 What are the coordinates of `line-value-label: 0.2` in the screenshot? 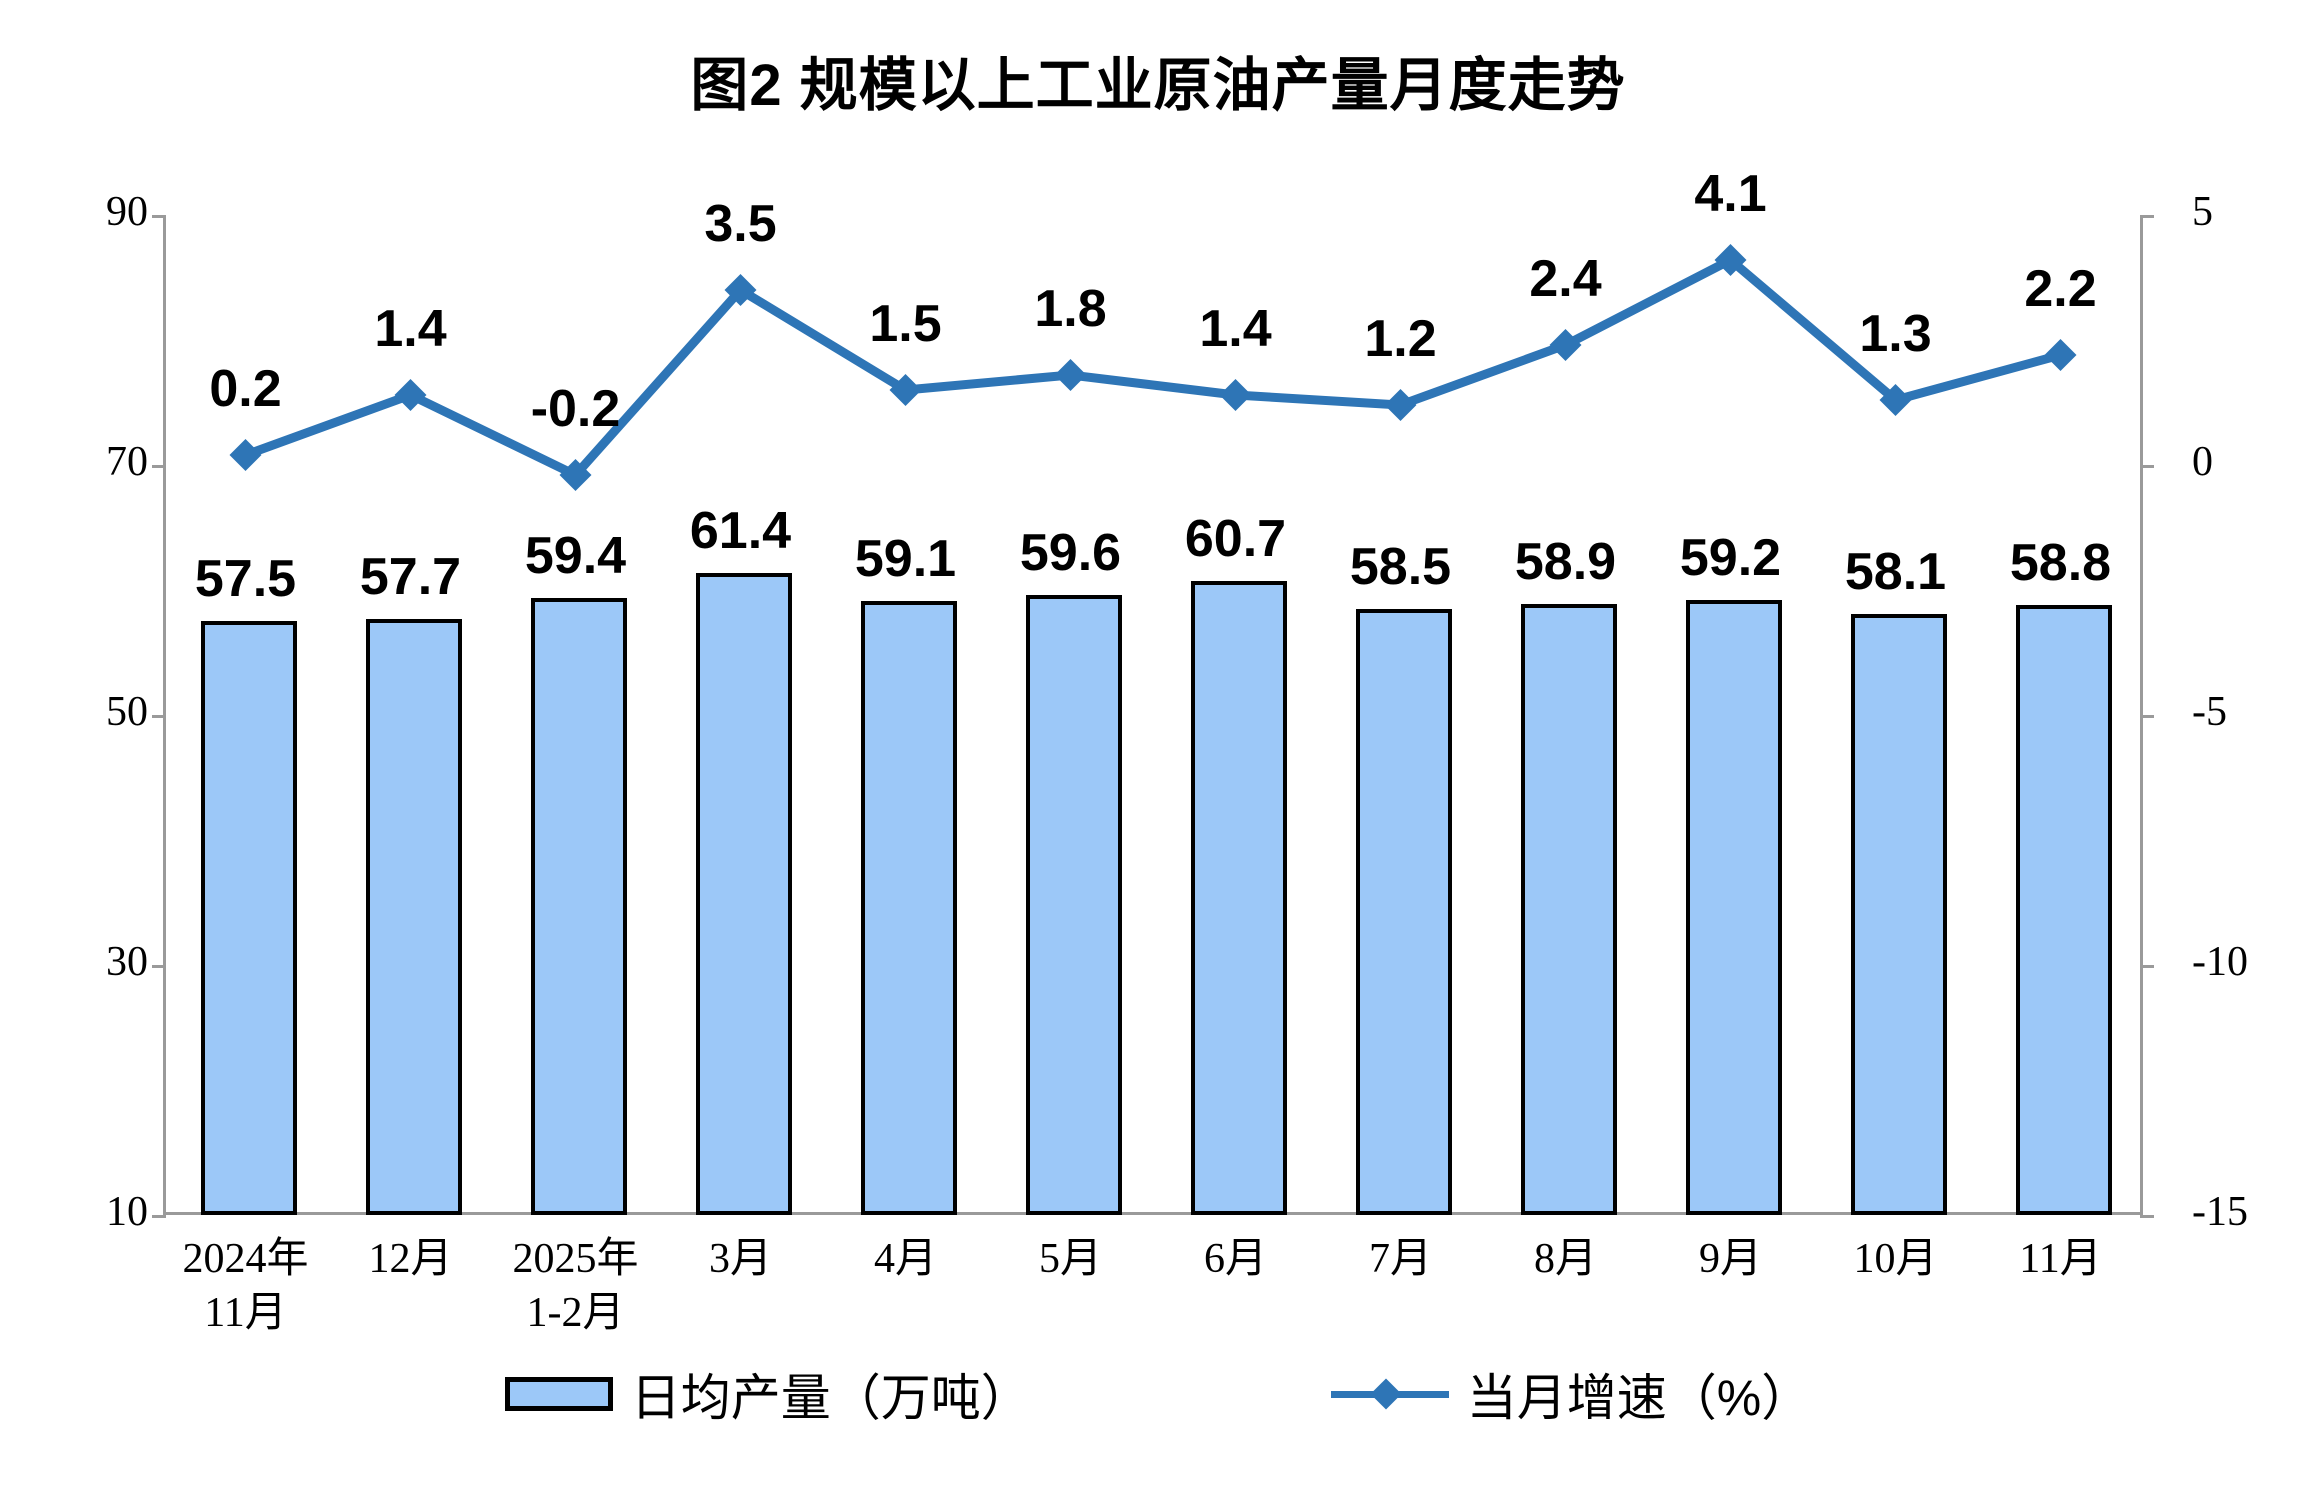 It's located at (245, 389).